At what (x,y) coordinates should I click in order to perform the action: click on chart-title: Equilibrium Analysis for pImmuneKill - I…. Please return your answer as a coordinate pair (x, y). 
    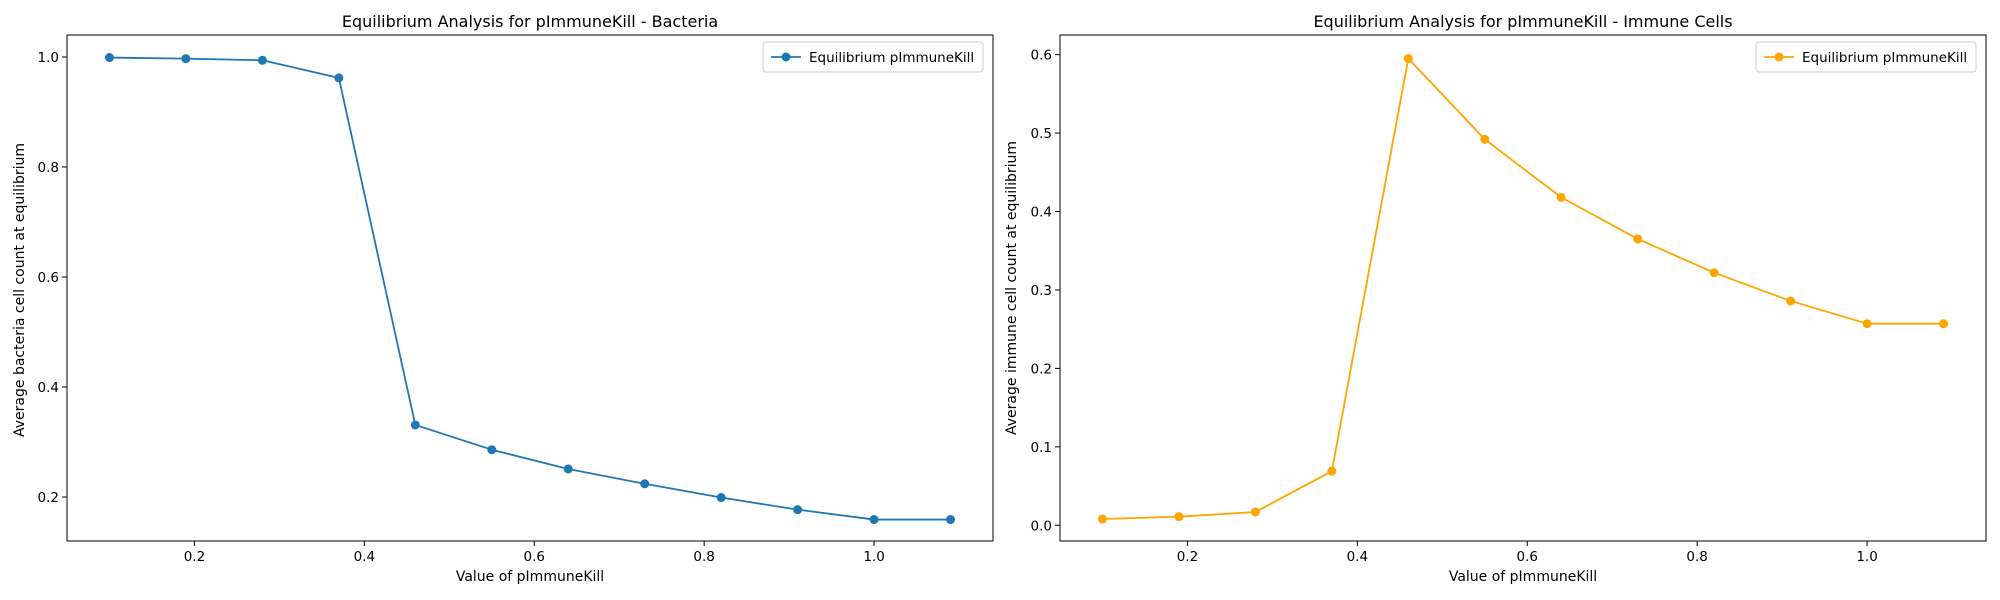
    Looking at the image, I should click on (1522, 21).